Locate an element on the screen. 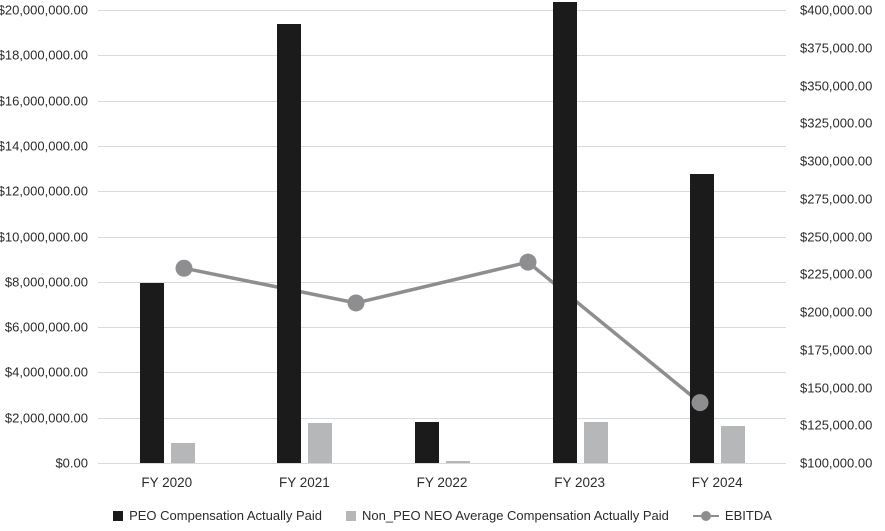  right-axis-tick: $150,000.00 is located at coordinates (836, 387).